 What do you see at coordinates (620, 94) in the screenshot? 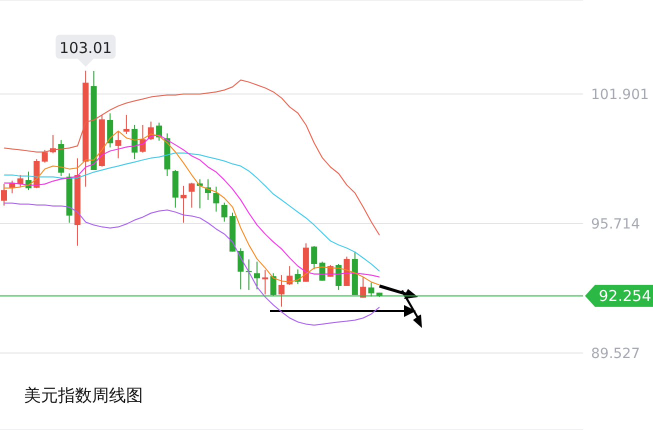
I see `y-tick-label: 101.901` at bounding box center [620, 94].